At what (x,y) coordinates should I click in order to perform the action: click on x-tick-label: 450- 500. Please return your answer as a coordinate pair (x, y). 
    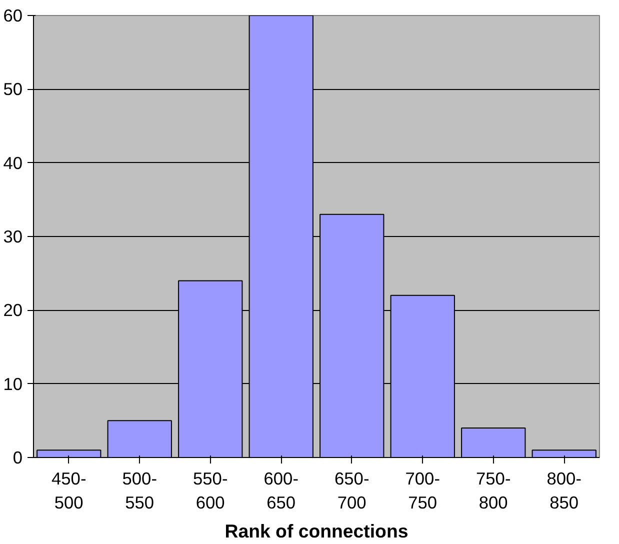
    Looking at the image, I should click on (69, 490).